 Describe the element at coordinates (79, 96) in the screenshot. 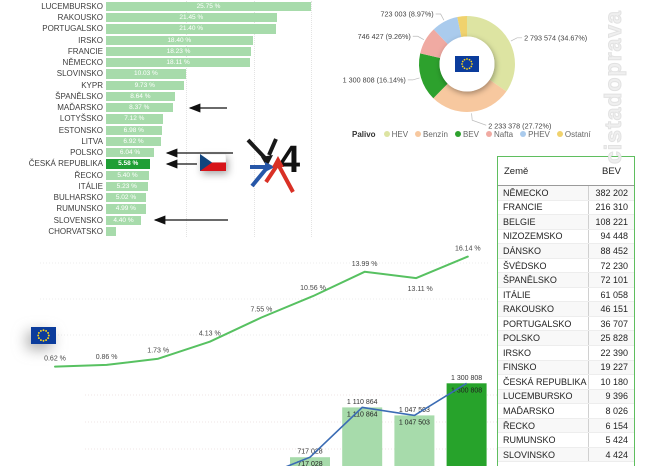

I see `bar-category-label: ŠPANĚLSKO` at that location.